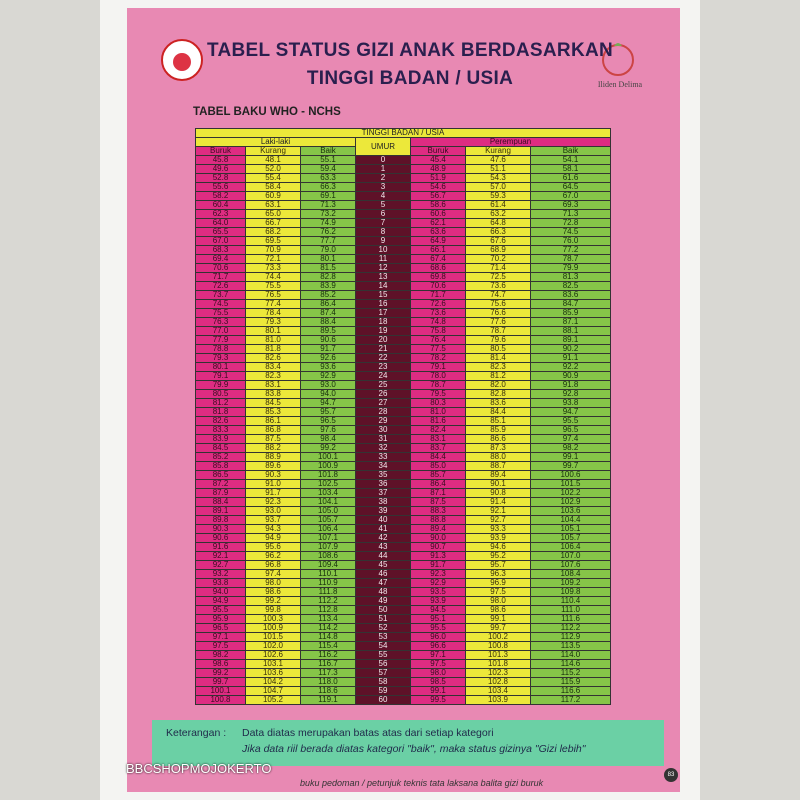 The height and width of the screenshot is (800, 800). I want to click on table-cell: 61.4, so click(498, 205).